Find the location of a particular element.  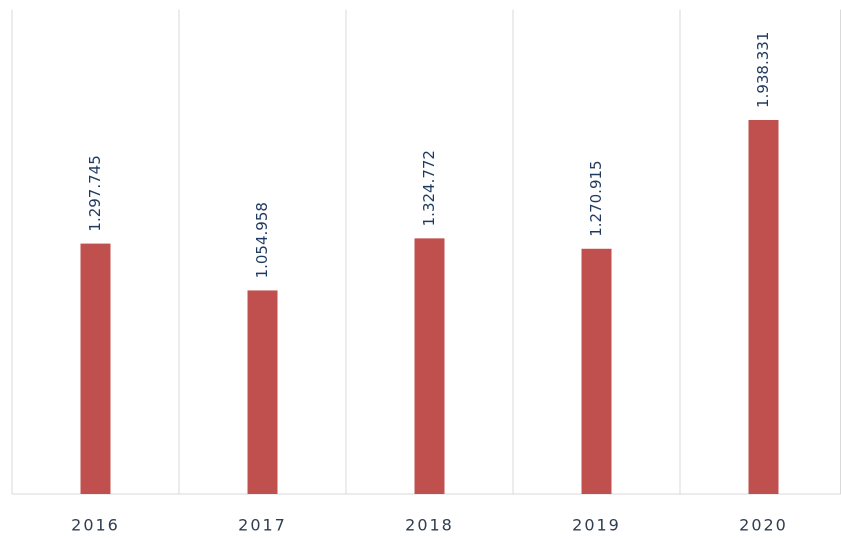

x-tick-label: 2018 is located at coordinates (429, 525).